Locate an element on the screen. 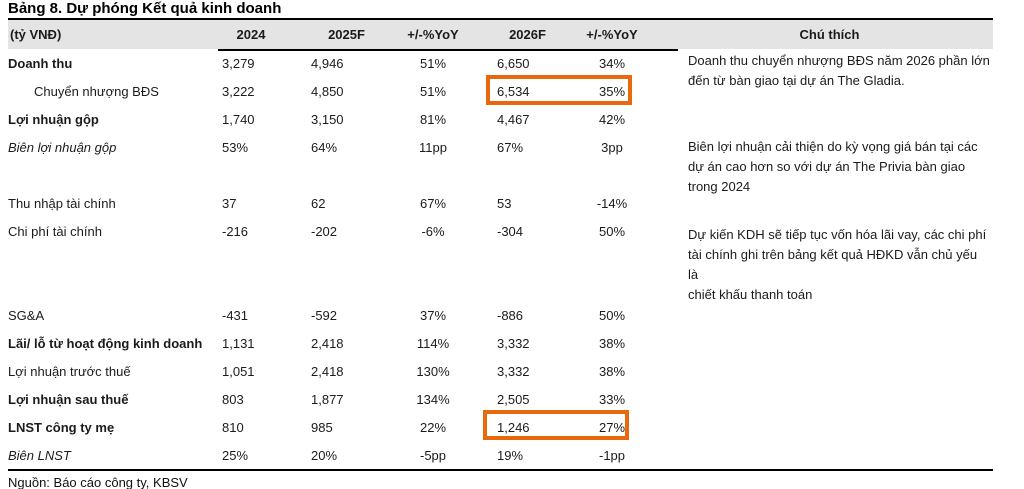 Image resolution: width=1024 pixels, height=489 pixels. cell-2024: 37 is located at coordinates (229, 203).